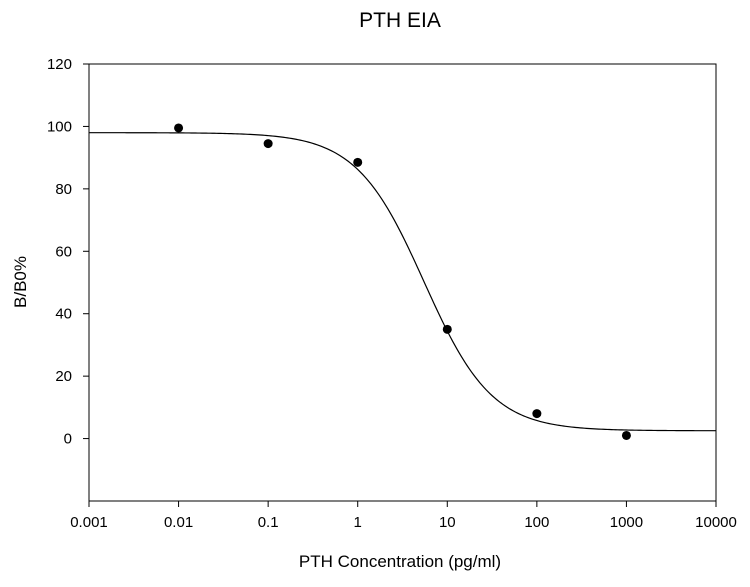 Image resolution: width=750 pixels, height=587 pixels. I want to click on y-axis-ticks: 0 20 40 60 80 100 120, so click(68, 252).